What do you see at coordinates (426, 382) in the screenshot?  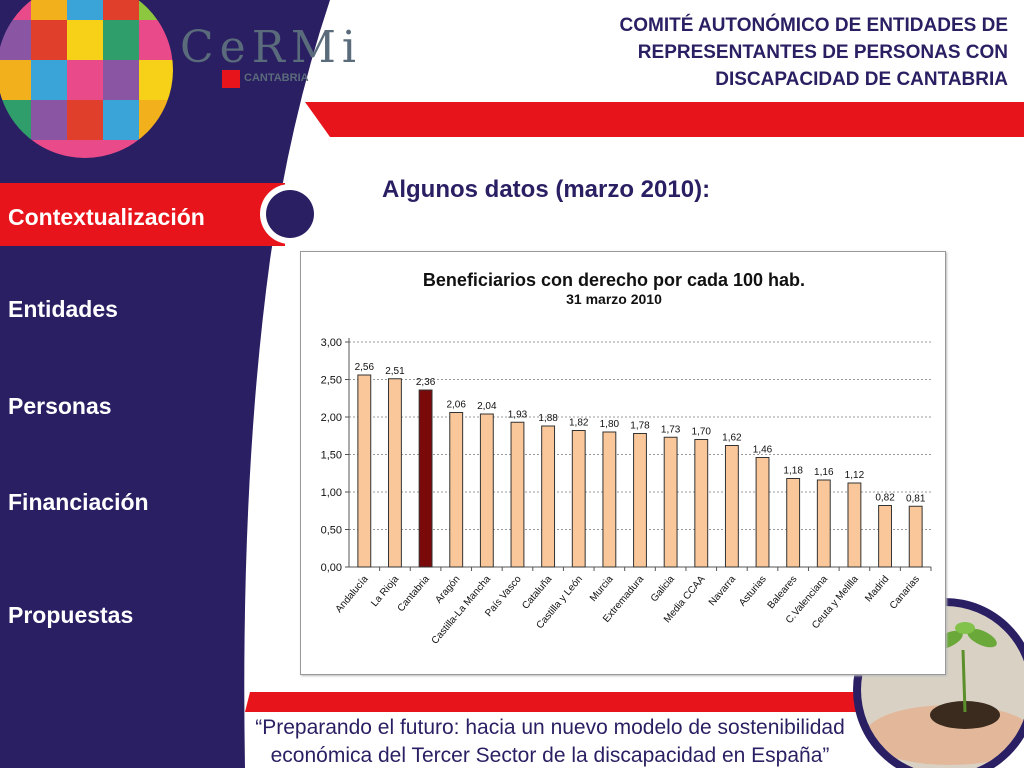 I see `data-label: 2,36` at bounding box center [426, 382].